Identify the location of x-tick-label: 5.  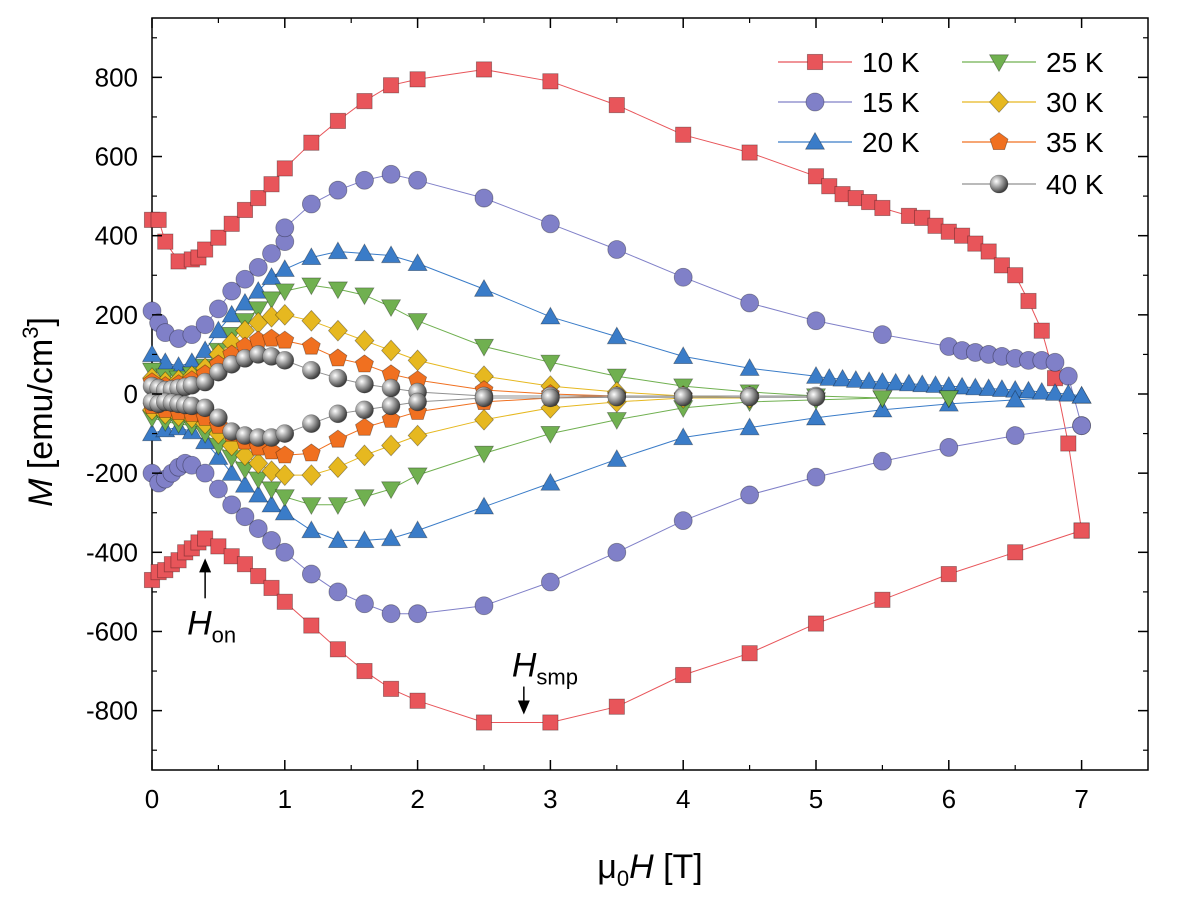
(816, 799).